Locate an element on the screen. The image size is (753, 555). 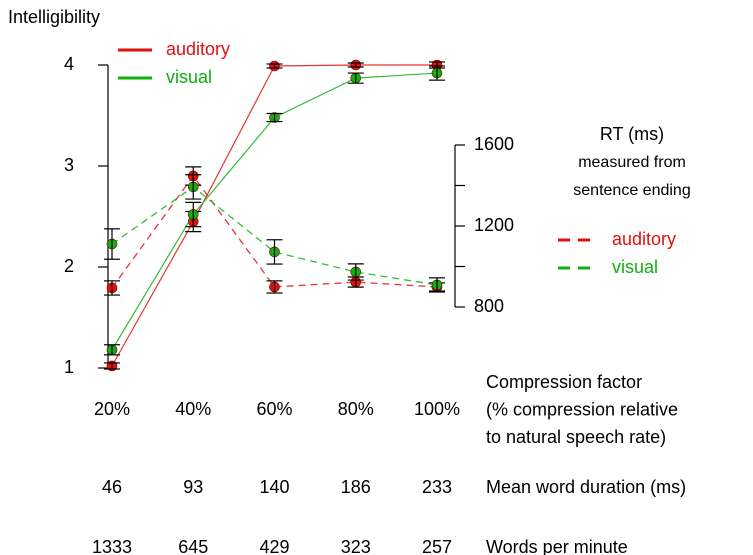
y2-tick-label: 800 is located at coordinates (489, 306).